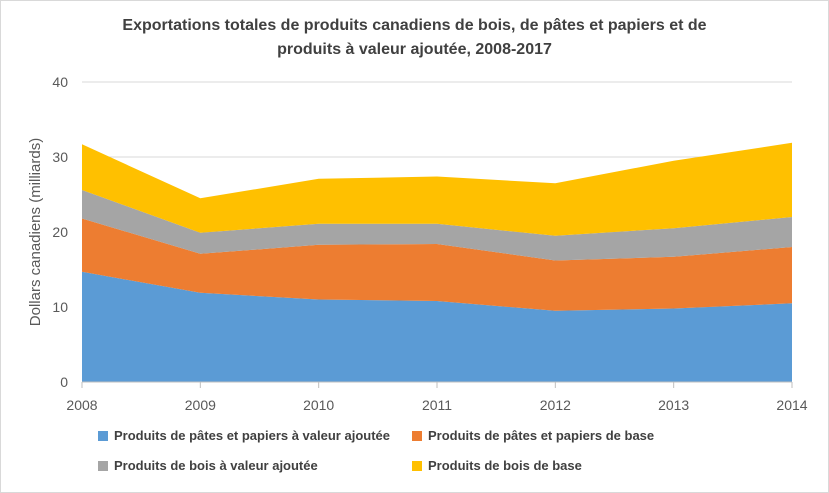  I want to click on x-tick-label: 2011, so click(437, 405).